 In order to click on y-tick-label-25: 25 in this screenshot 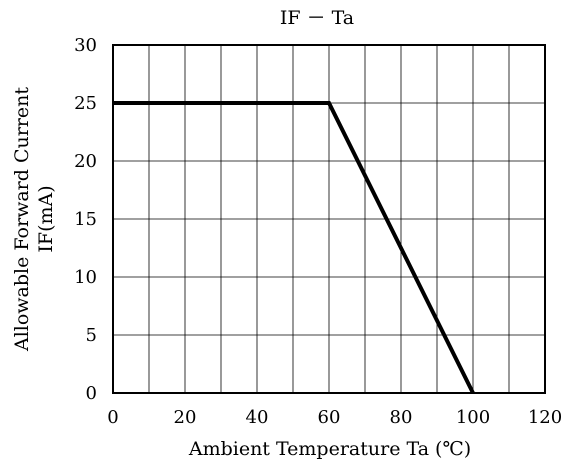, I will do `click(85, 103)`.